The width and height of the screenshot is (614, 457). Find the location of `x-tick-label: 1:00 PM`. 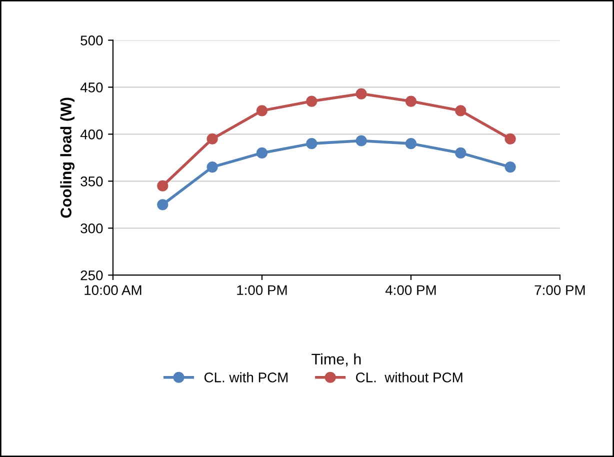

x-tick-label: 1:00 PM is located at coordinates (262, 290).